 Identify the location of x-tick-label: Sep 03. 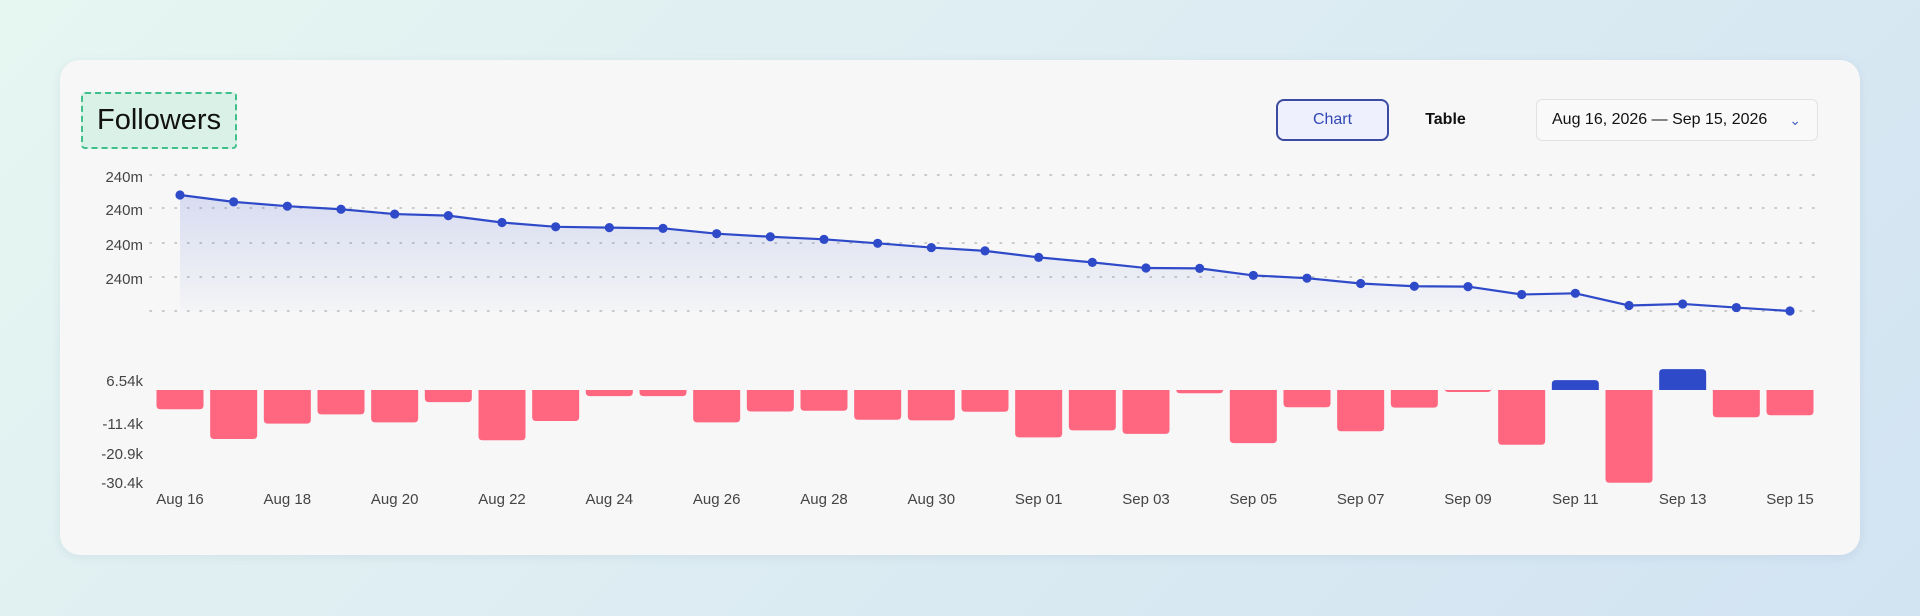
(1146, 499).